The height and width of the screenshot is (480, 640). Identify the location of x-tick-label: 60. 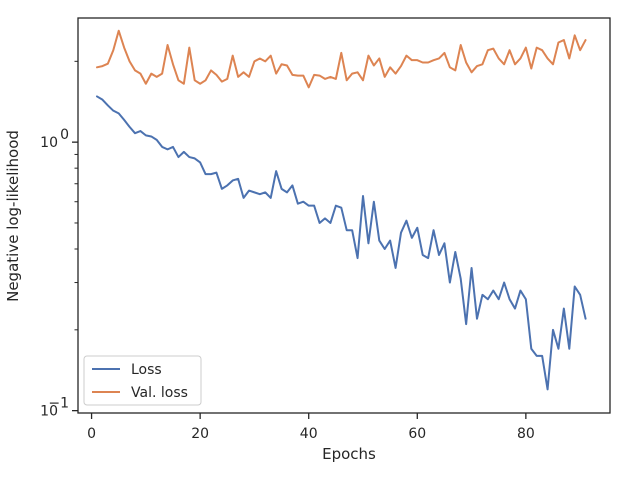
(417, 434).